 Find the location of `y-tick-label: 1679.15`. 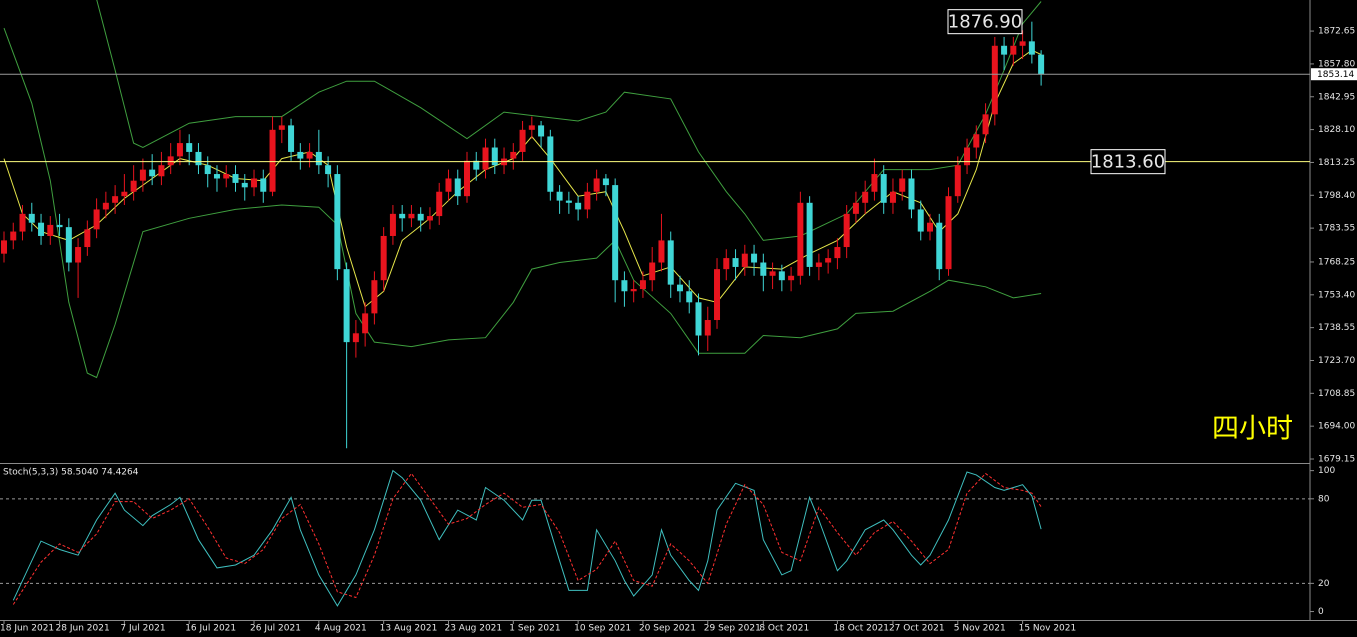

y-tick-label: 1679.15 is located at coordinates (1336, 460).